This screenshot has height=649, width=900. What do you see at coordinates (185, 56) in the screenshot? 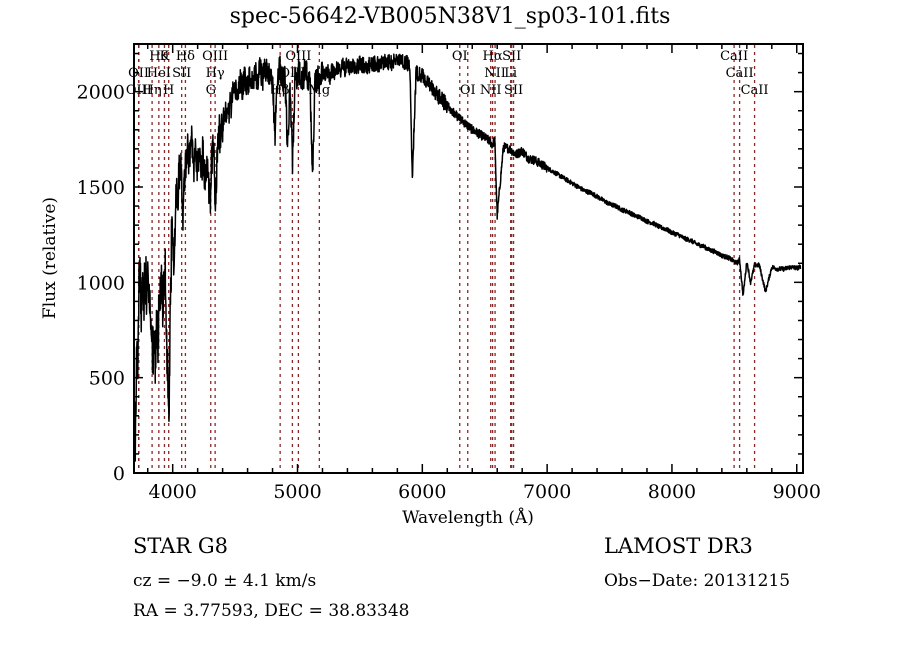
I see `line-marker-label: Hδ` at bounding box center [185, 56].